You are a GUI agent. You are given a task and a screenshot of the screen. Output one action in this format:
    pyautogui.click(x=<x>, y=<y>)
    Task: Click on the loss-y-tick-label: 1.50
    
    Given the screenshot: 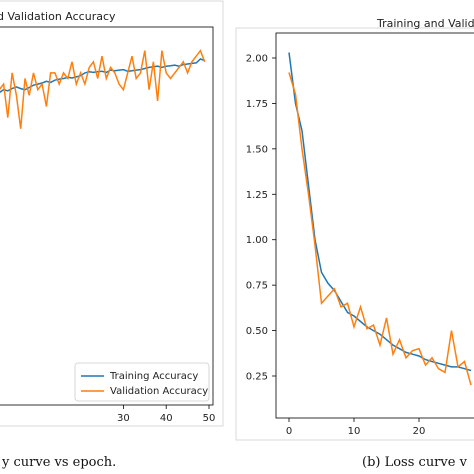 What is the action you would take?
    pyautogui.click(x=257, y=149)
    